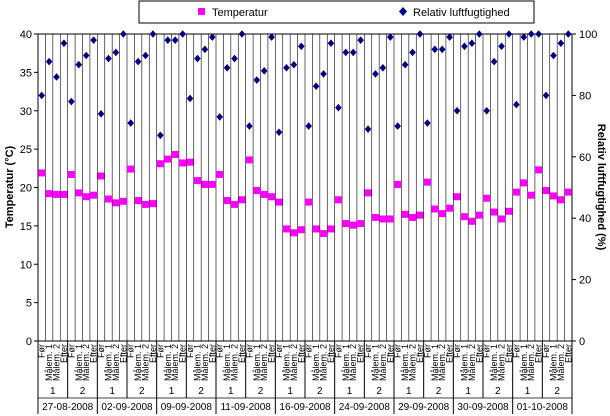  Describe the element at coordinates (201, 11) in the screenshot. I see `legend-temperature-marker` at that location.